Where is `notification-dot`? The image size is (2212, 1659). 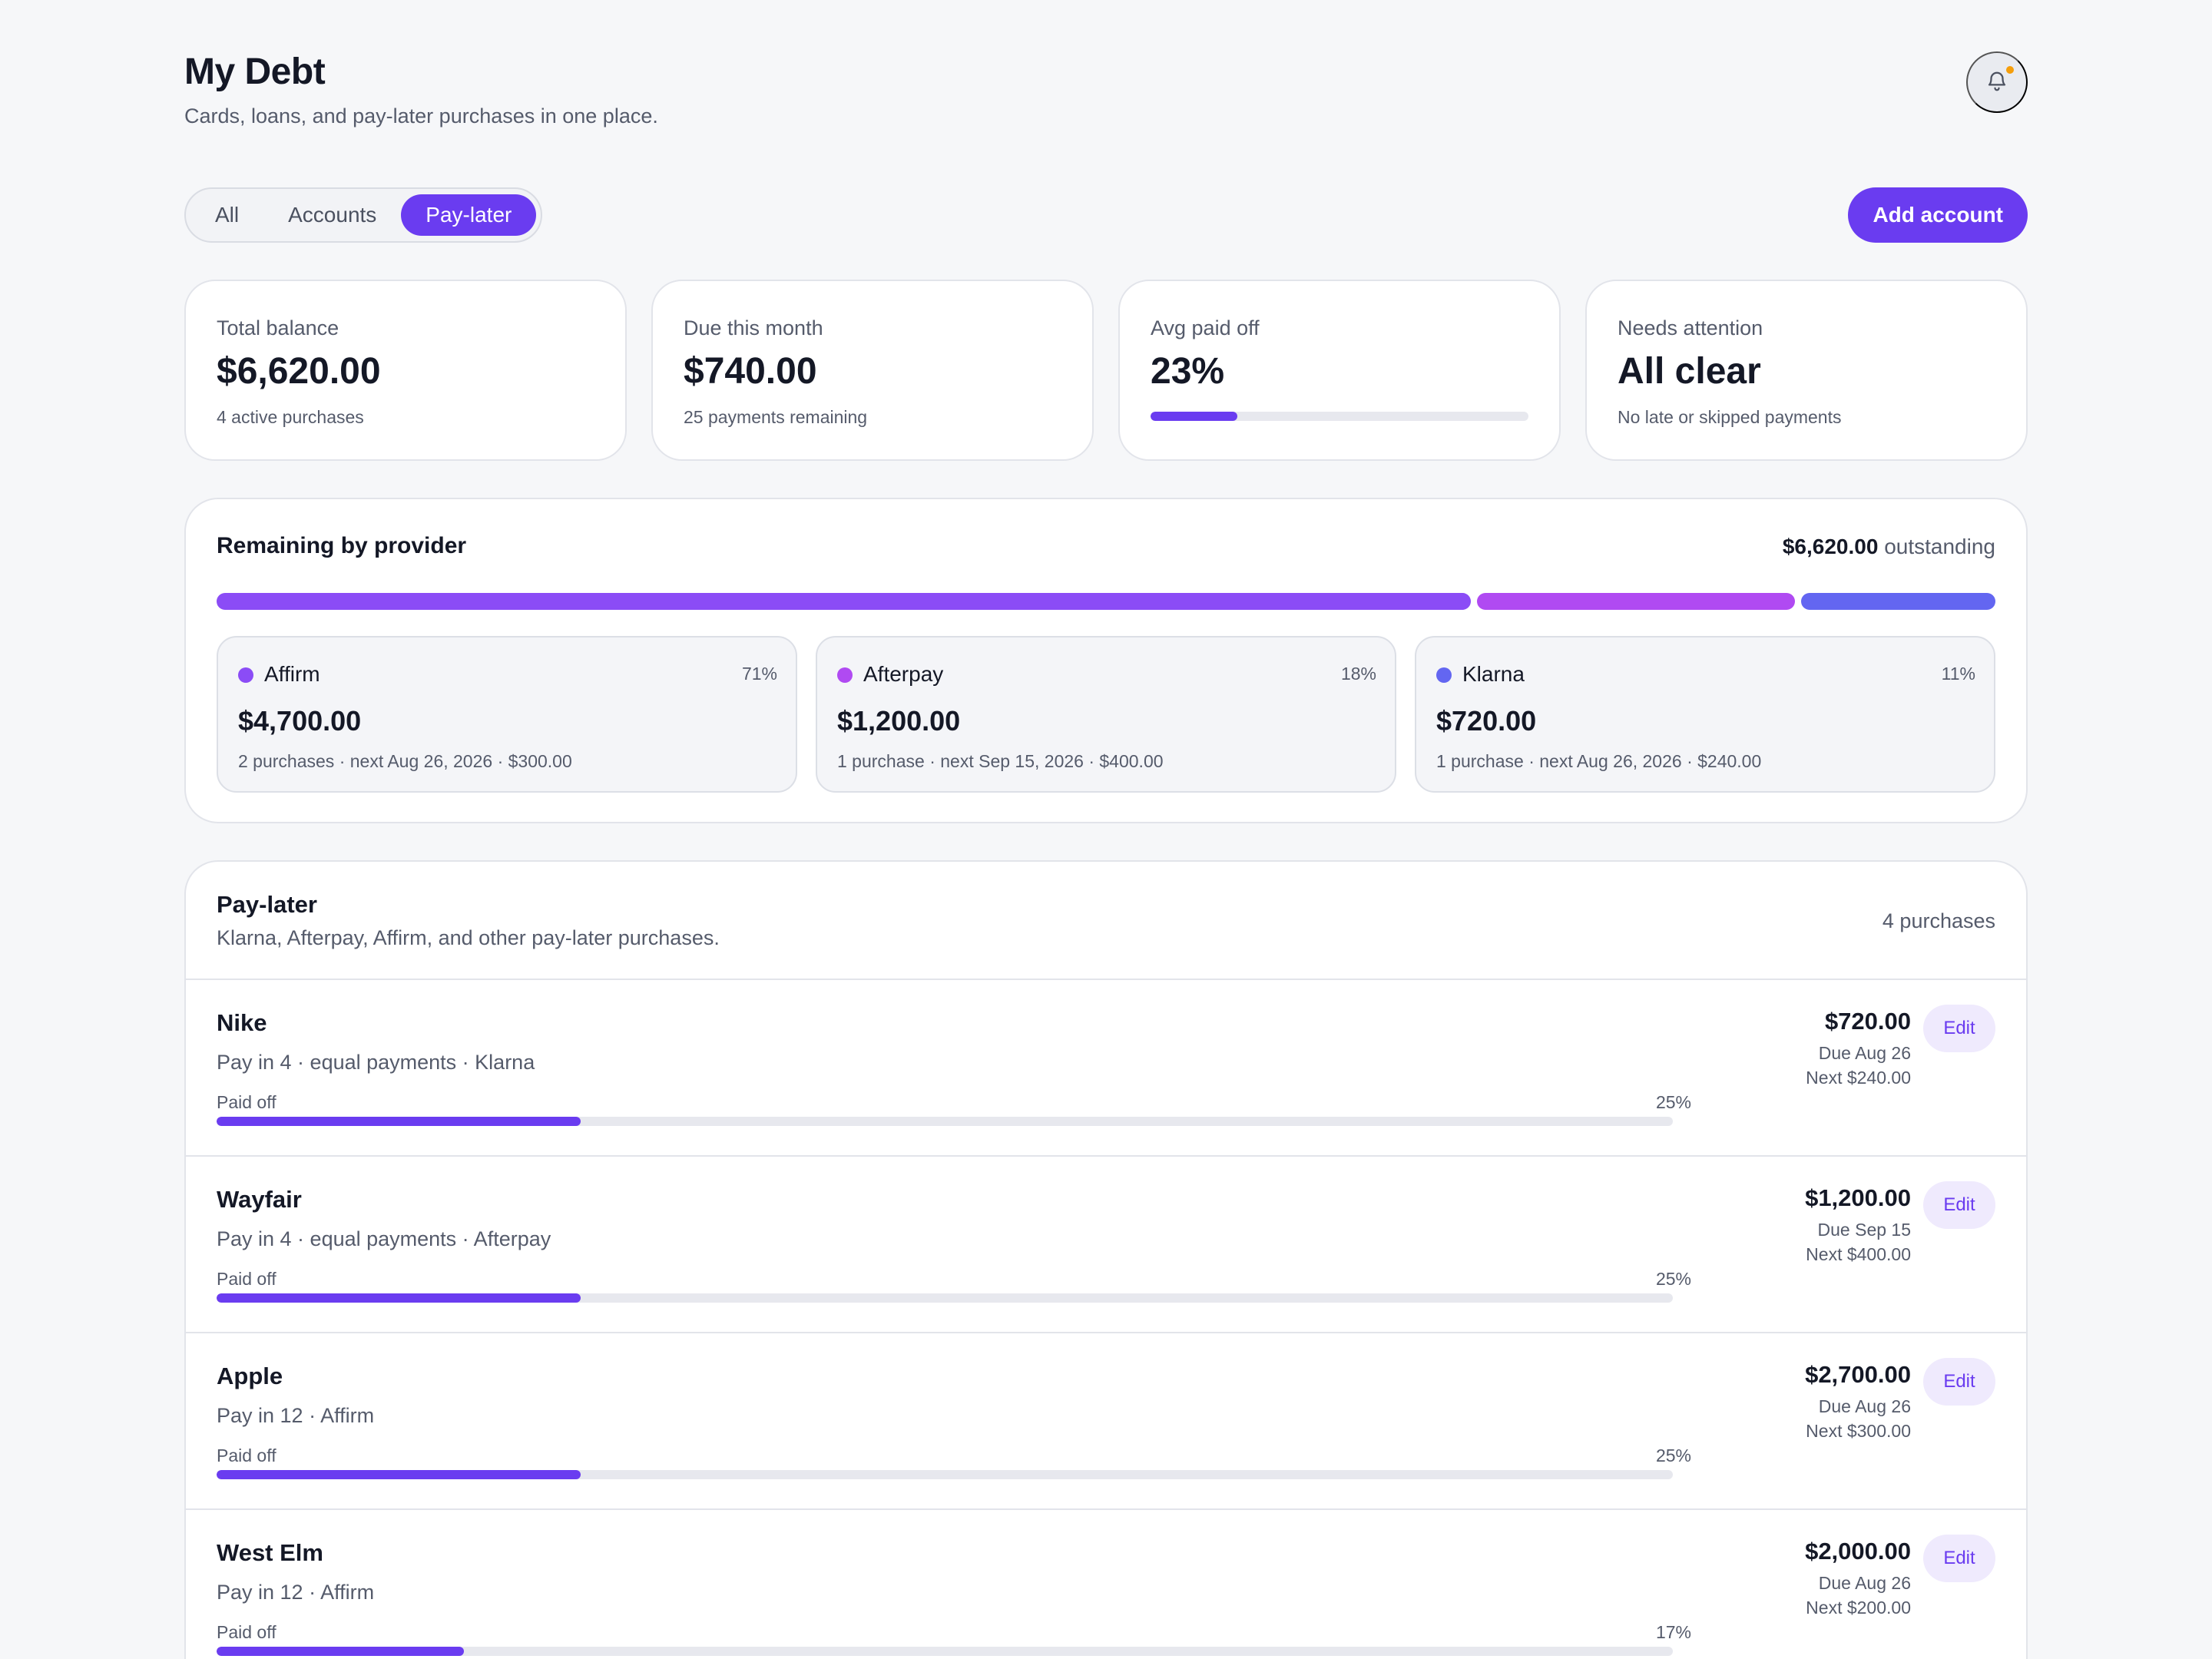
notification-dot is located at coordinates (2010, 70).